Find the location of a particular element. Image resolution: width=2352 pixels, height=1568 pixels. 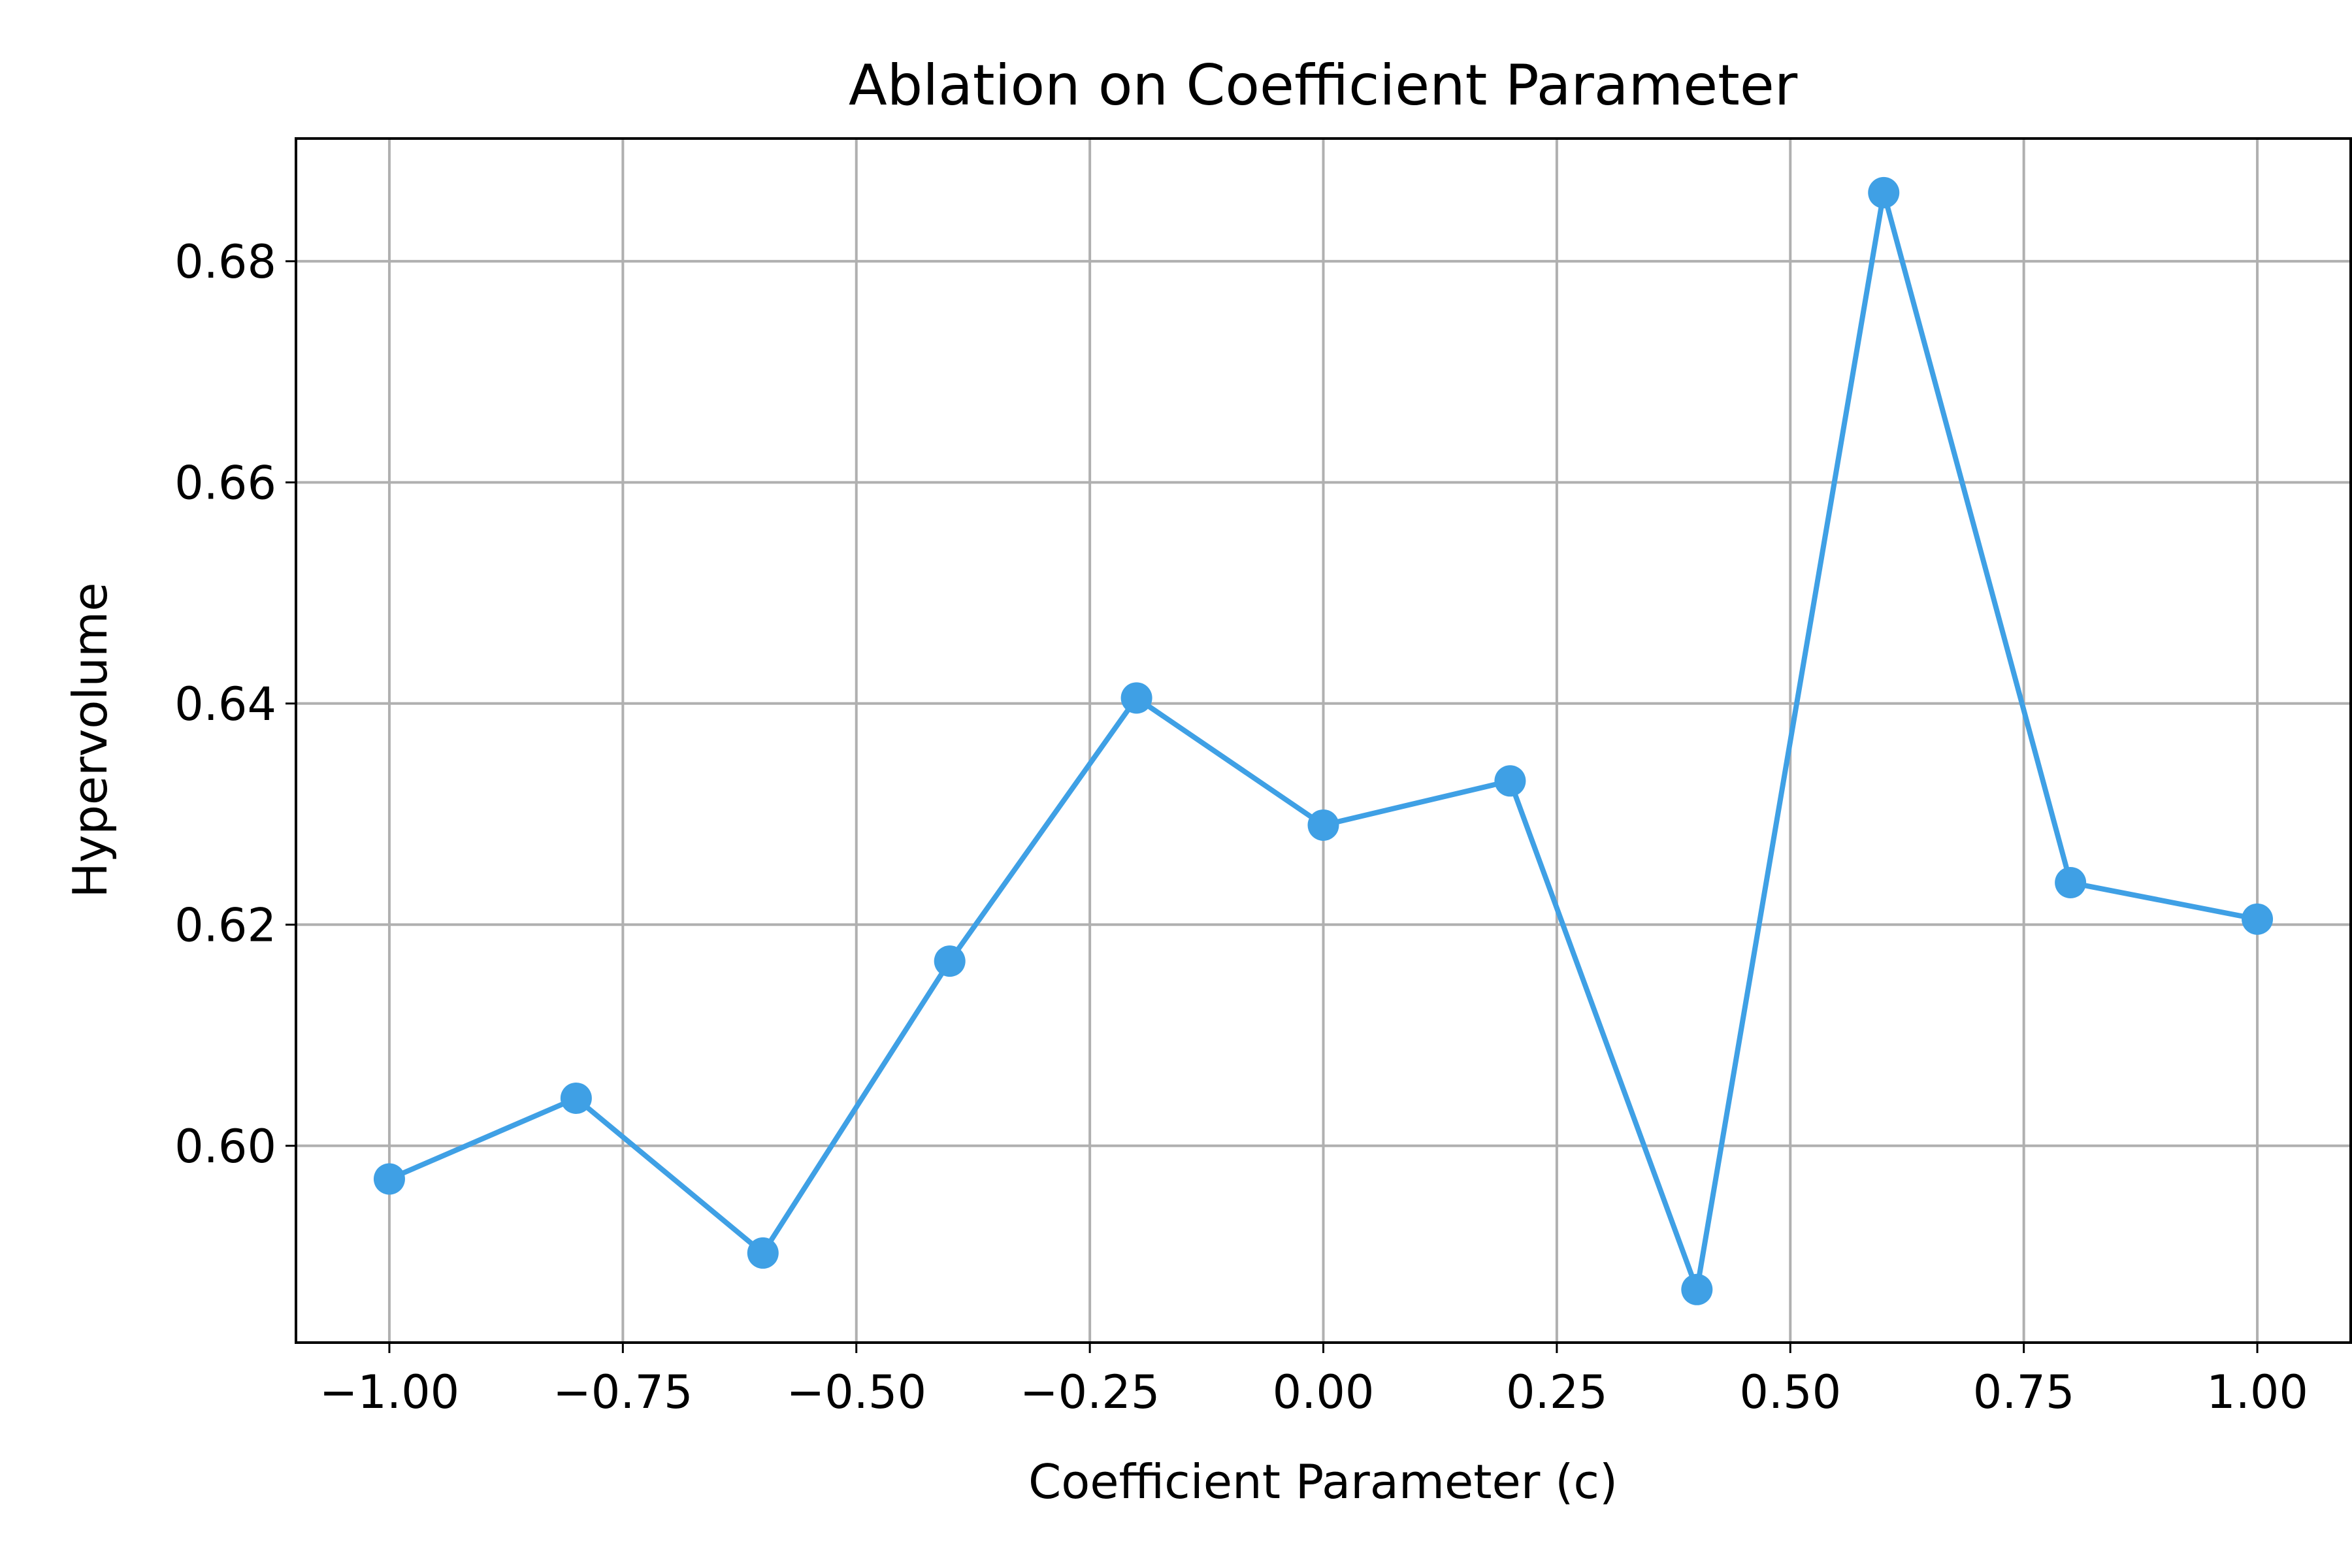

x-tick-label: −0.75 is located at coordinates (623, 1392).